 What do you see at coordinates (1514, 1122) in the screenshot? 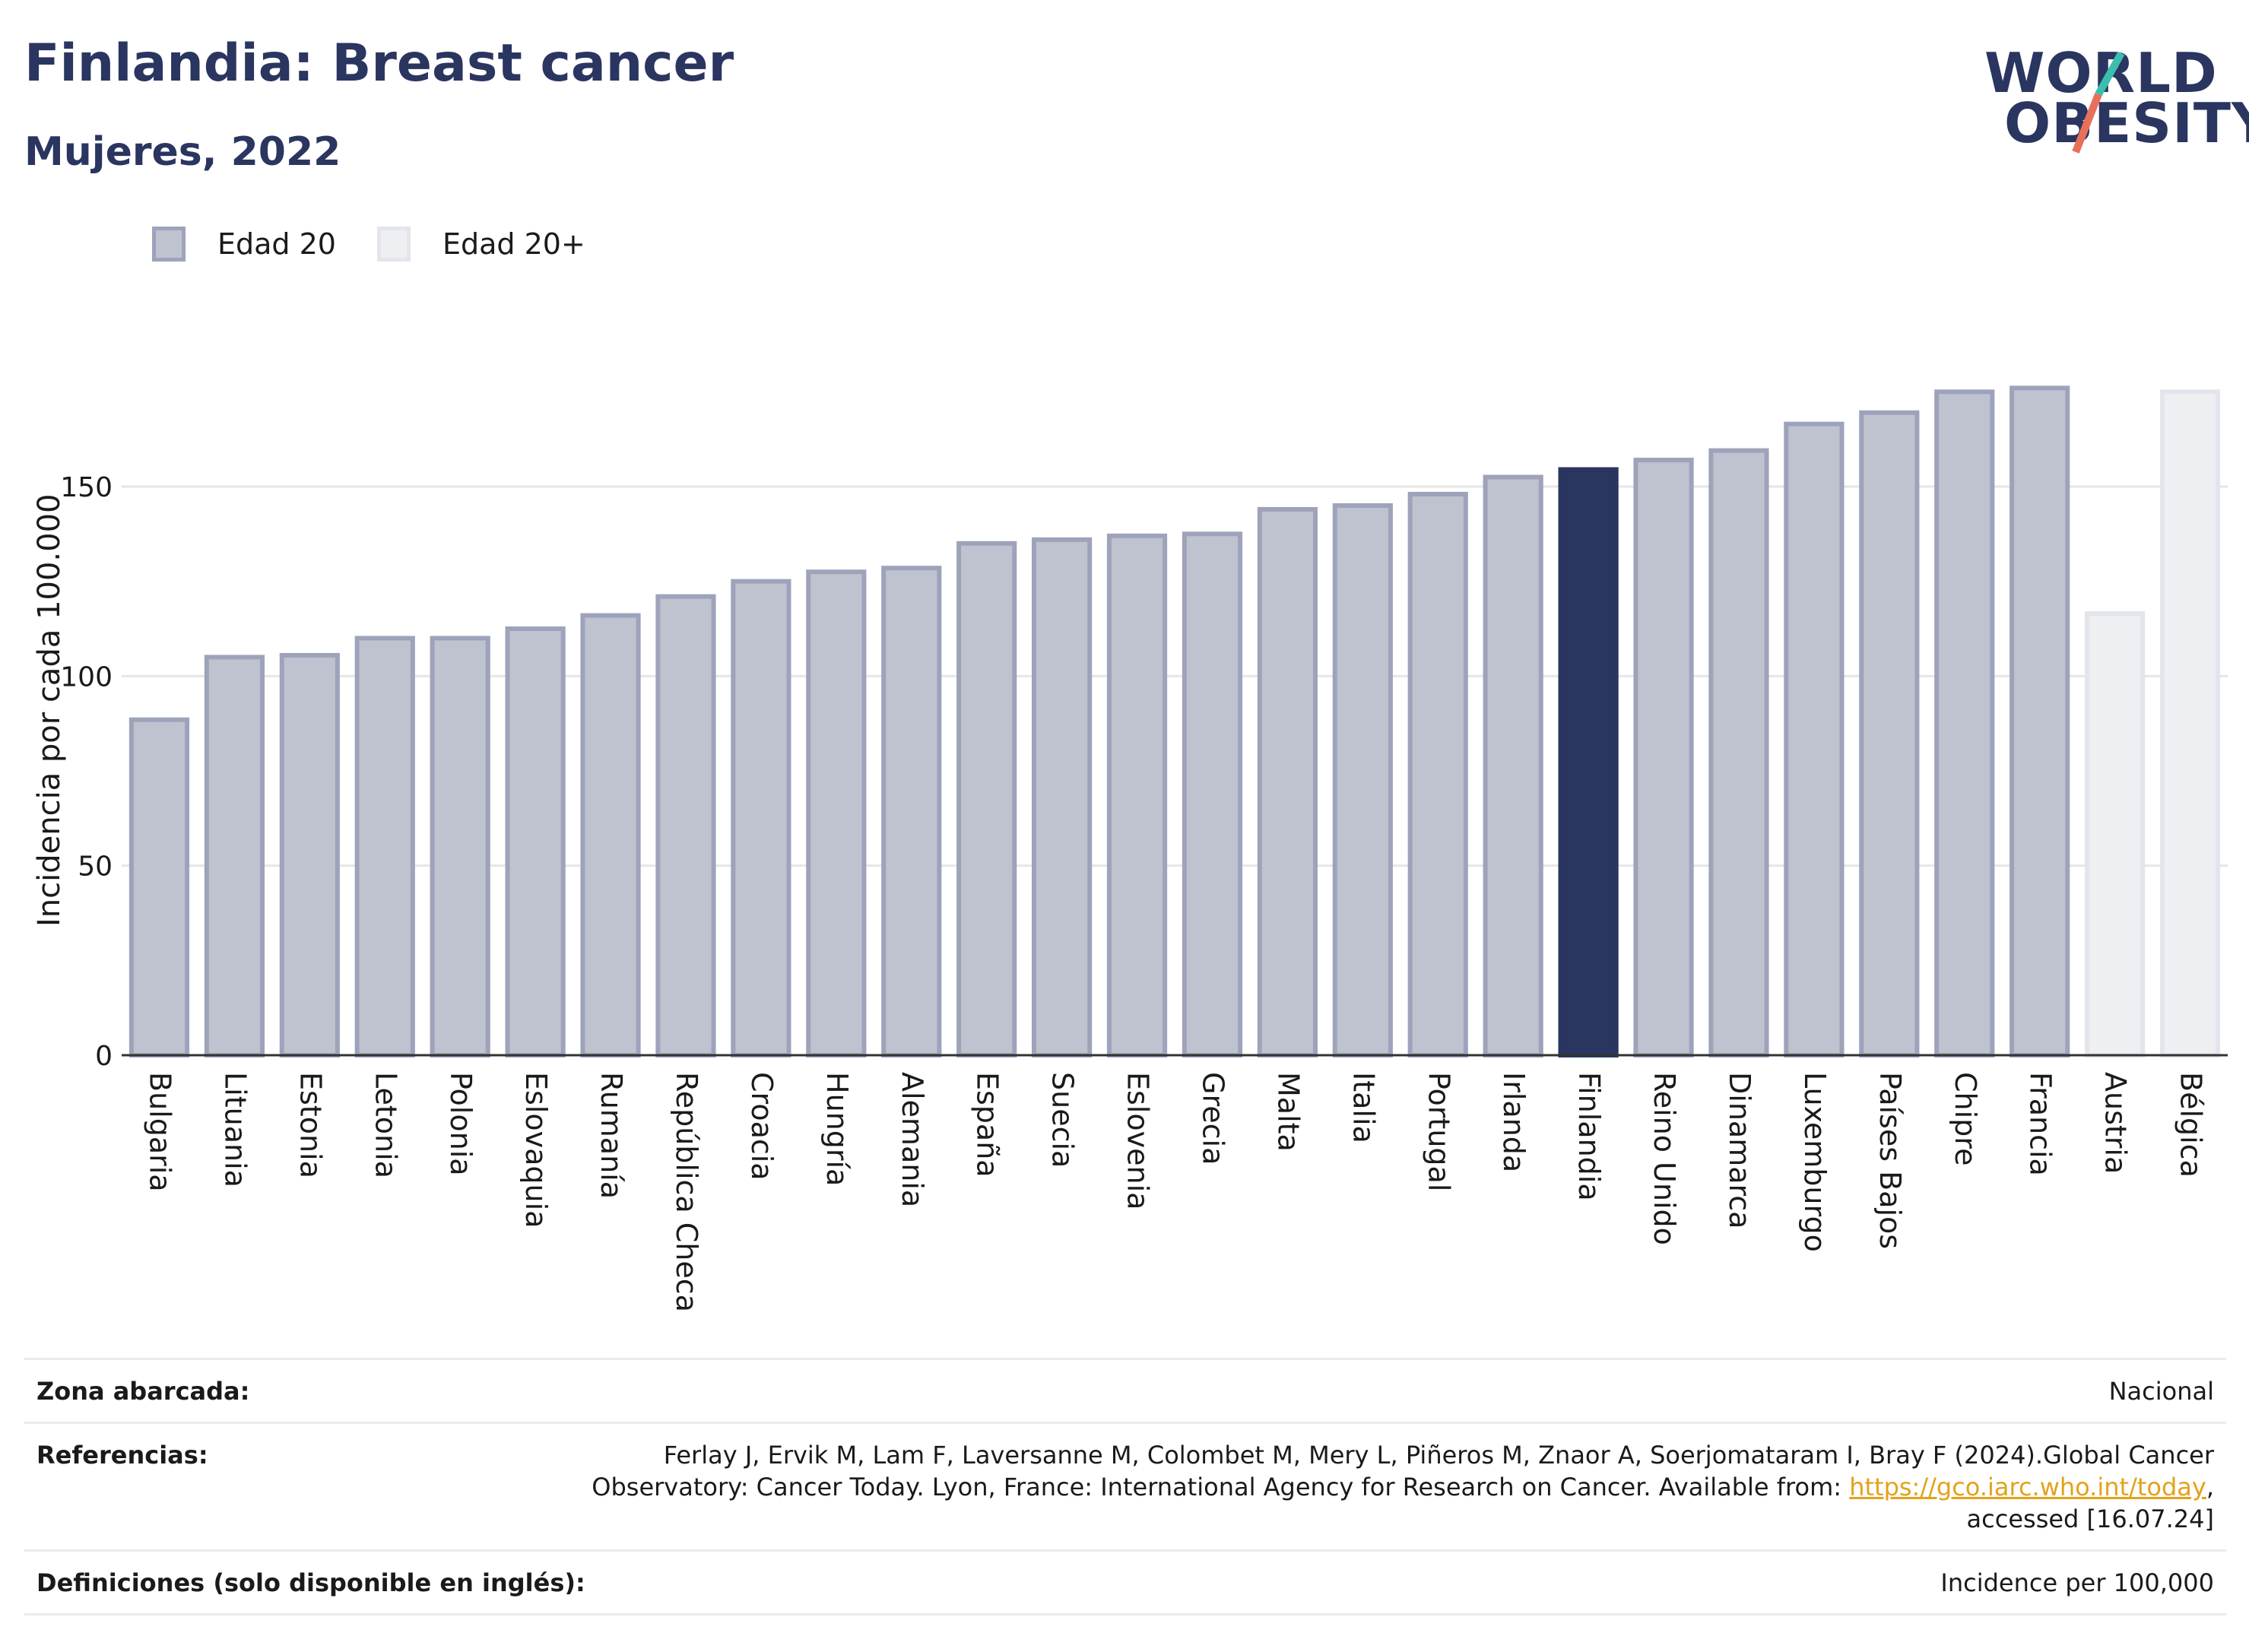
I see `x-tick-label: Irlanda` at bounding box center [1514, 1122].